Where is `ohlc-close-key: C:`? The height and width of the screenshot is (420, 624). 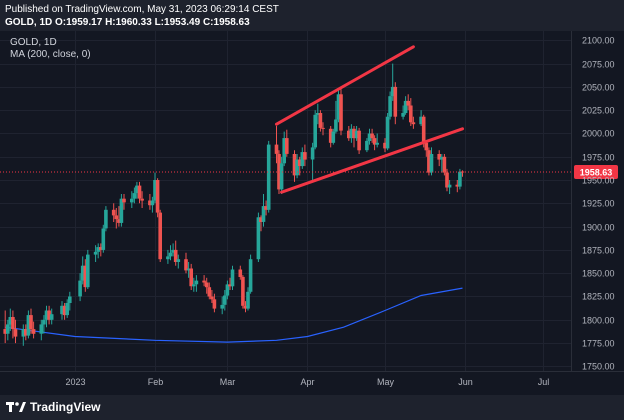
ohlc-close-key: C: is located at coordinates (208, 22).